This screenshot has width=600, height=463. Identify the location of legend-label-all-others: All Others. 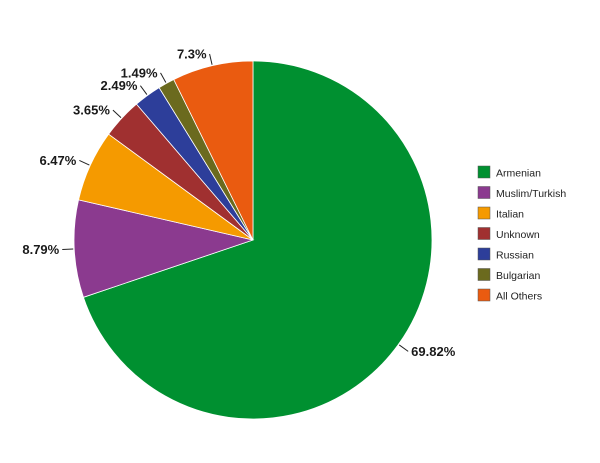
(519, 297).